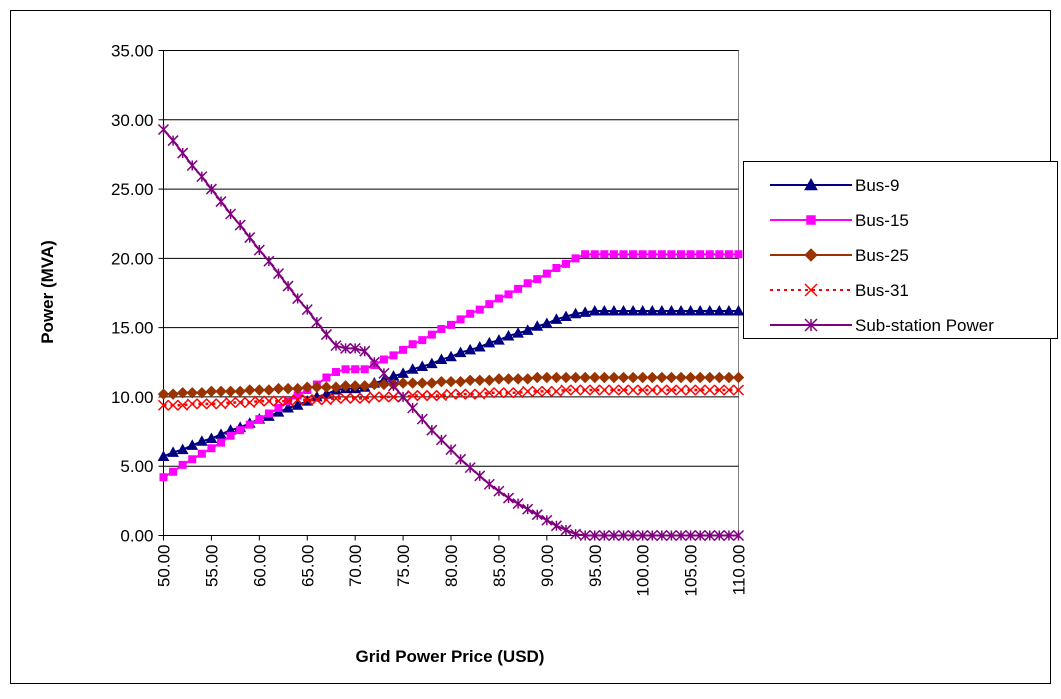  I want to click on legend-marker, so click(811, 325).